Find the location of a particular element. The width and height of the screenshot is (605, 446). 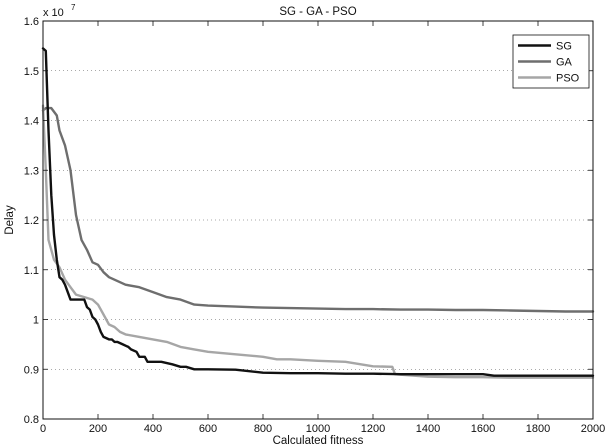

legend-label-ga: GA is located at coordinates (564, 63).